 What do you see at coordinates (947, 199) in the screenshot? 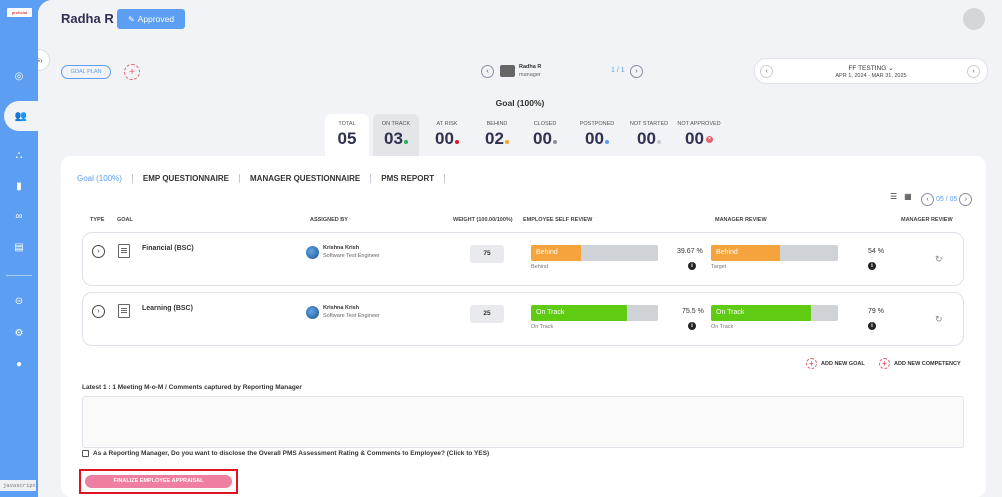
I see `page-indicator: 05 / 05` at bounding box center [947, 199].